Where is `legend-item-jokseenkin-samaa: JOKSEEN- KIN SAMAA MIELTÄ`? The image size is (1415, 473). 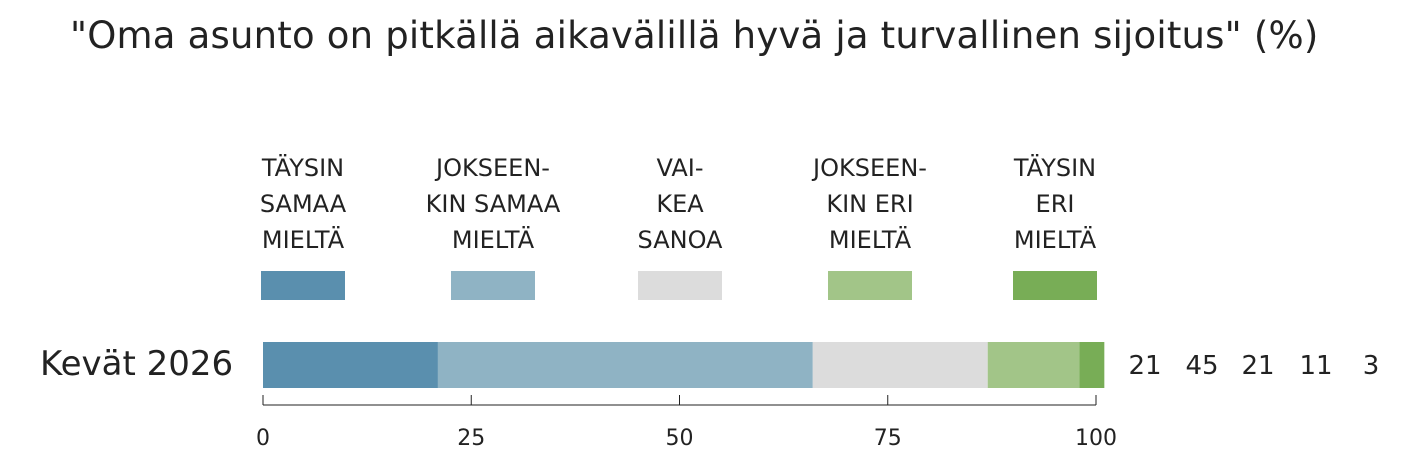 legend-item-jokseenkin-samaa: JOKSEEN- KIN SAMAA MIELTÄ is located at coordinates (493, 204).